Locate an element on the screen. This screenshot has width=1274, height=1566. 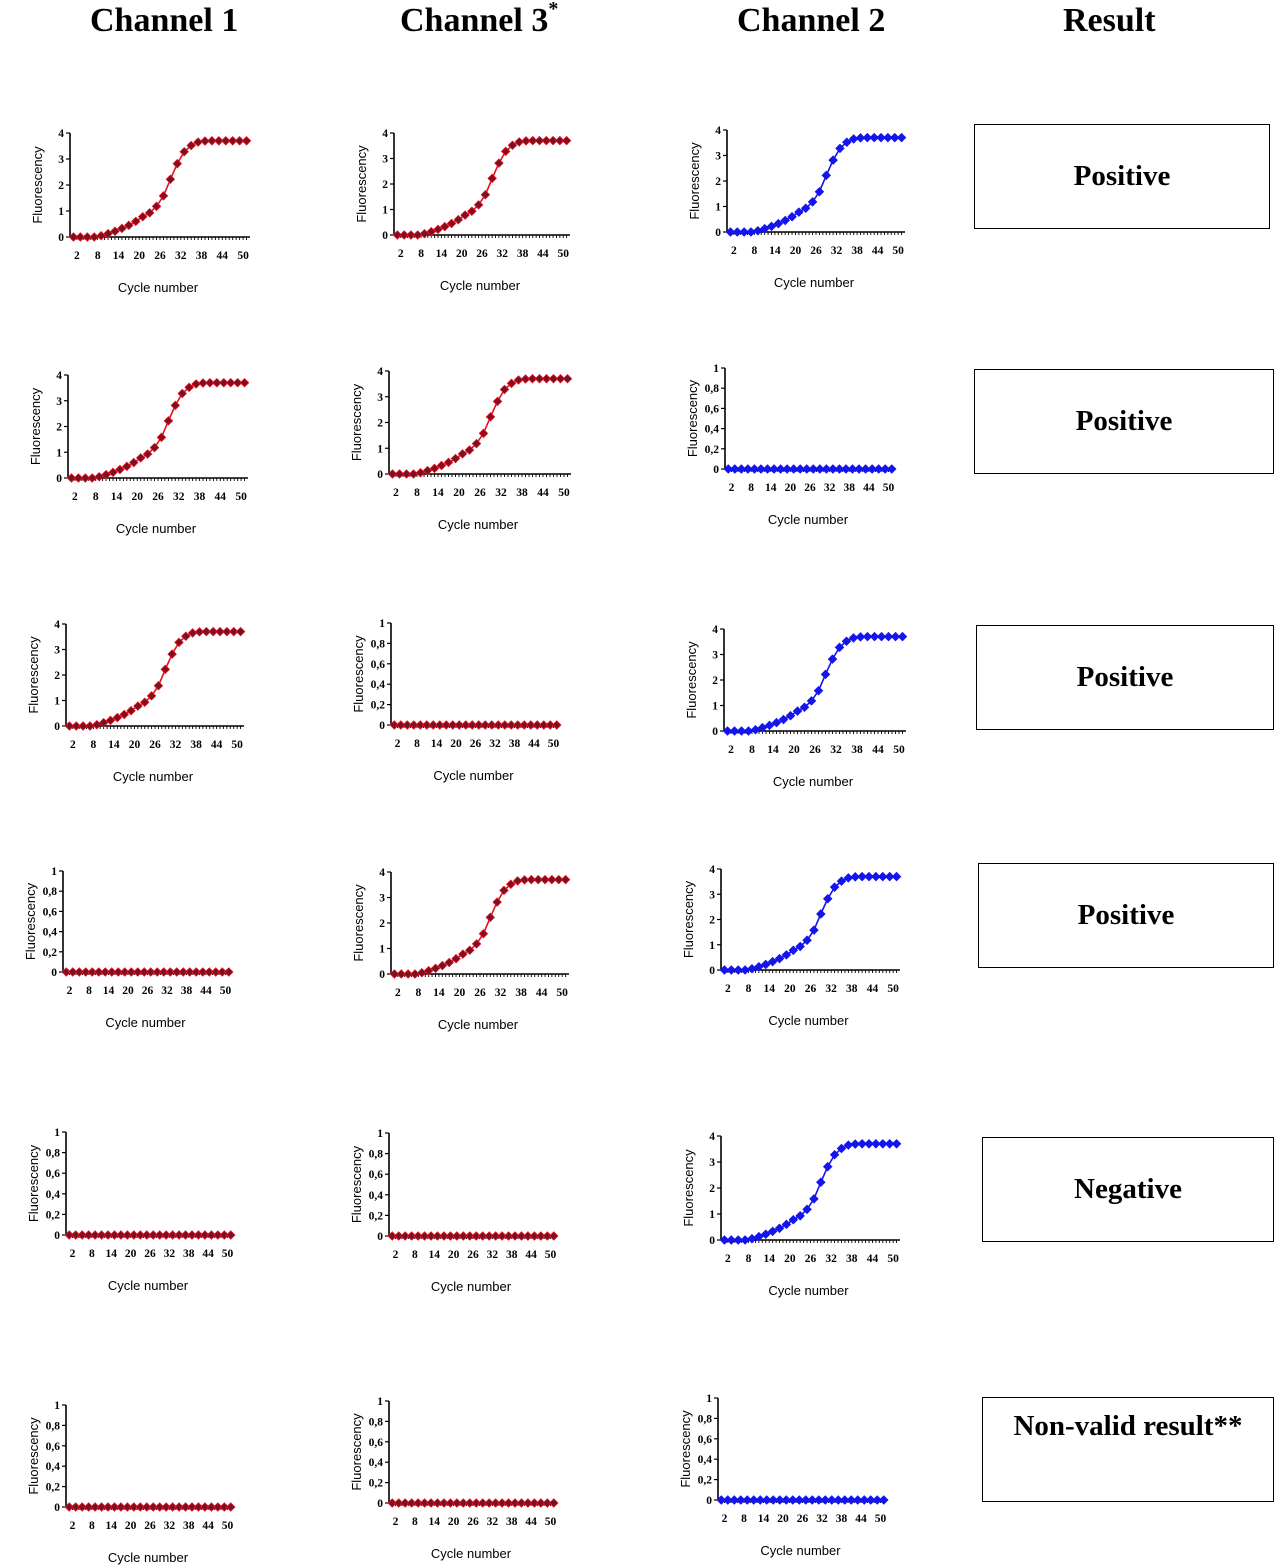
y-axis-title: Fluorescency is located at coordinates (356, 1452).